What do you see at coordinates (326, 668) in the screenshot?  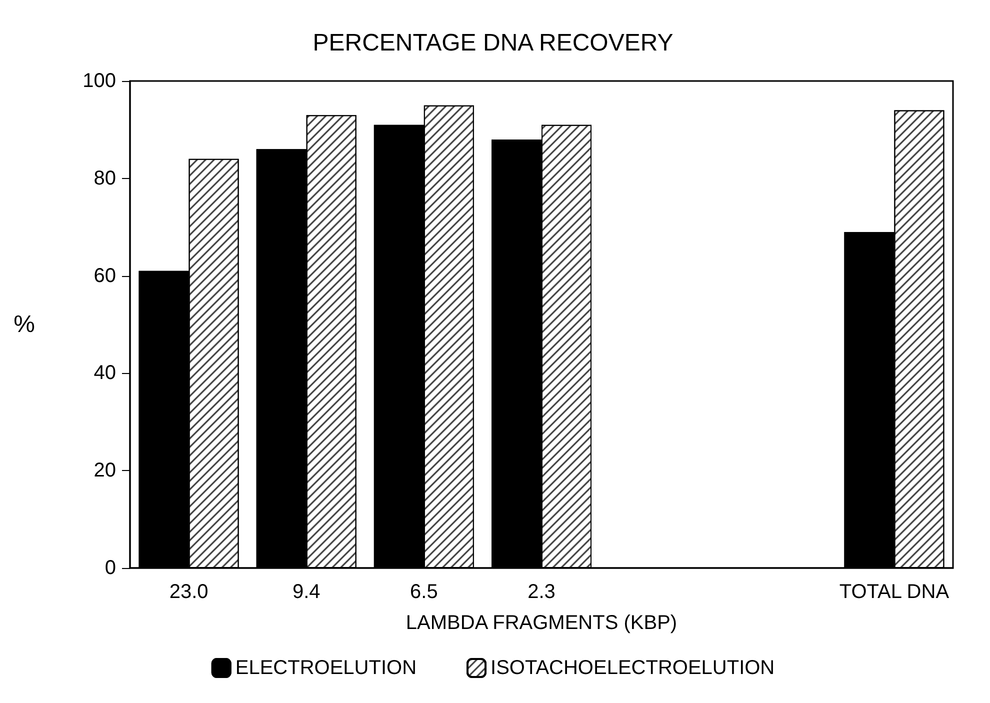 I see `legend-label: ELECTROELUTION` at bounding box center [326, 668].